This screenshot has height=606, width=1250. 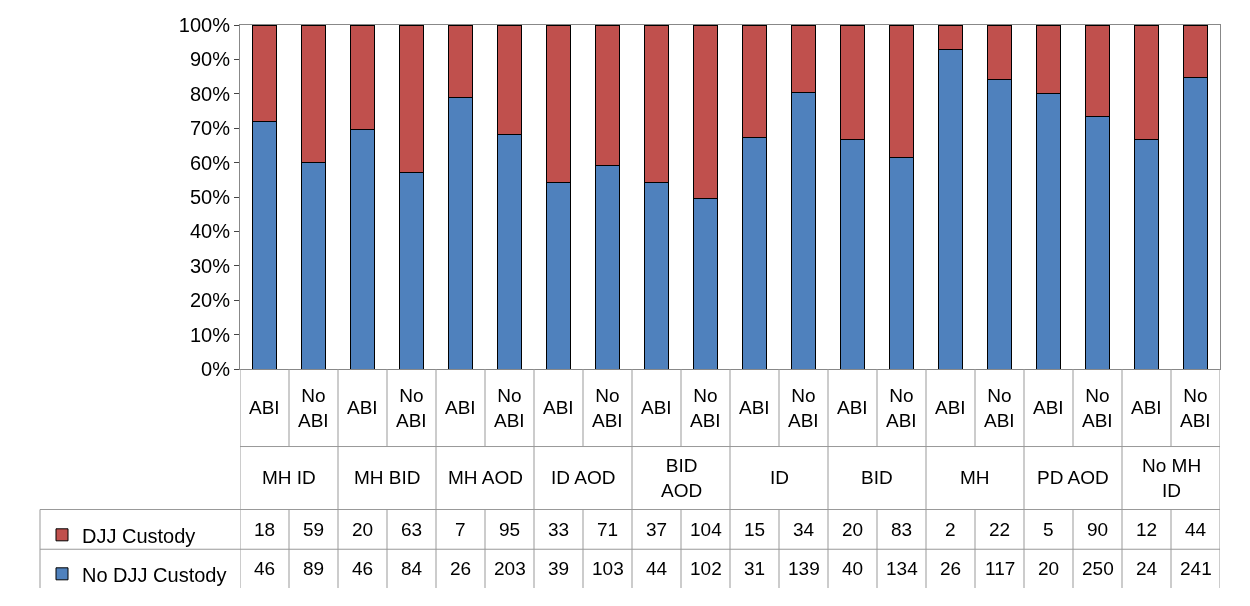 I want to click on text: 241, so click(x=1196, y=568).